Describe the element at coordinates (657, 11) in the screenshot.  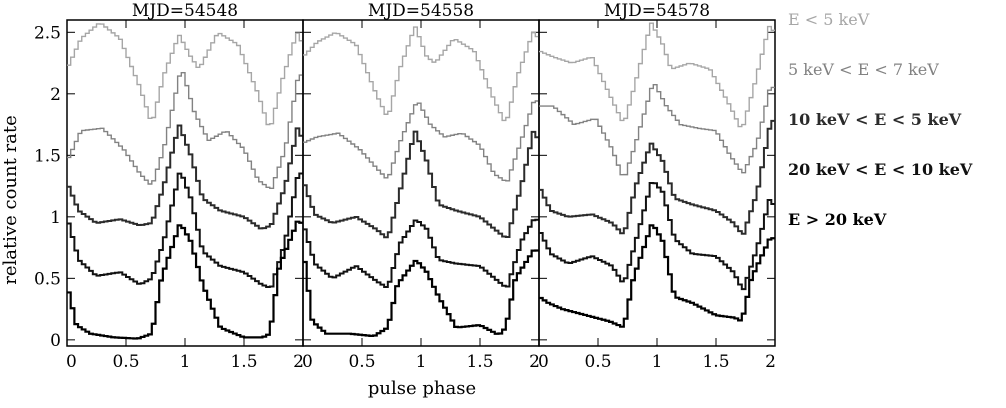
I see `panel-title: MJD=54578` at that location.